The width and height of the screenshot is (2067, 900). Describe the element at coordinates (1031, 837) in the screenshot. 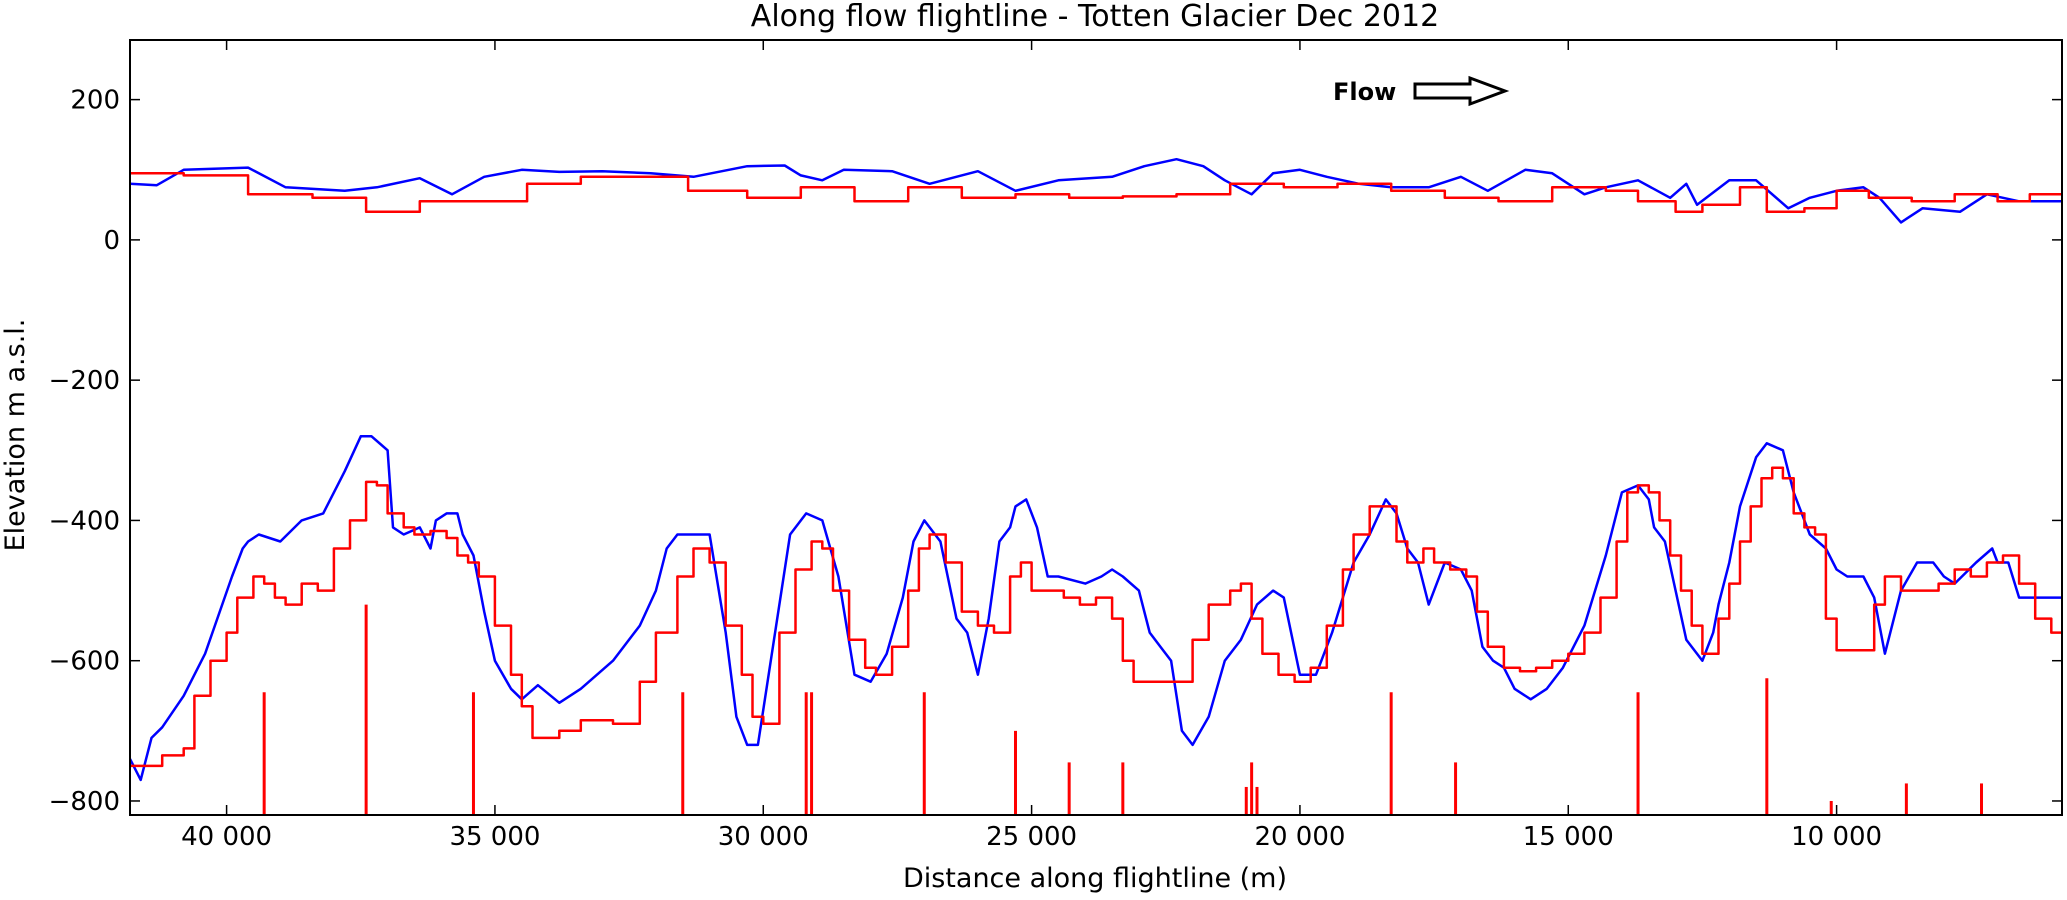

I see `x-tick-label: 25 000` at that location.